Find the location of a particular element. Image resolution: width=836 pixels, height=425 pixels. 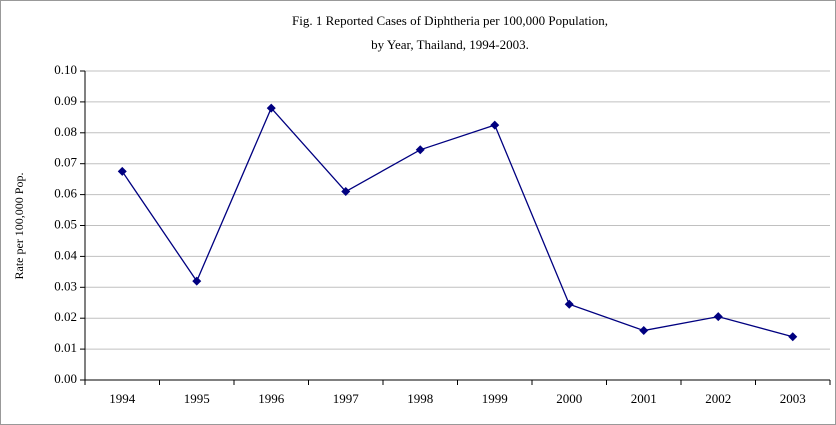

x-tick-label: 2000 is located at coordinates (569, 398).